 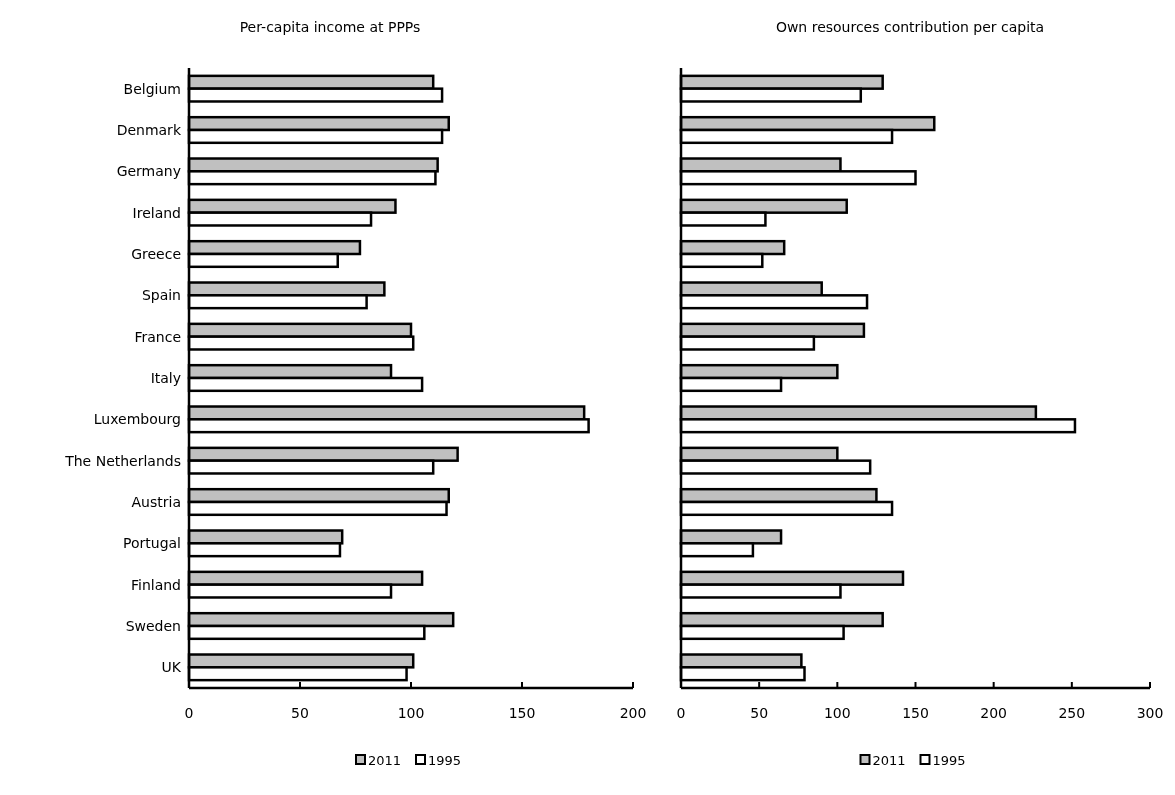 What do you see at coordinates (155, 584) in the screenshot?
I see `y-tick-label: Finland` at bounding box center [155, 584].